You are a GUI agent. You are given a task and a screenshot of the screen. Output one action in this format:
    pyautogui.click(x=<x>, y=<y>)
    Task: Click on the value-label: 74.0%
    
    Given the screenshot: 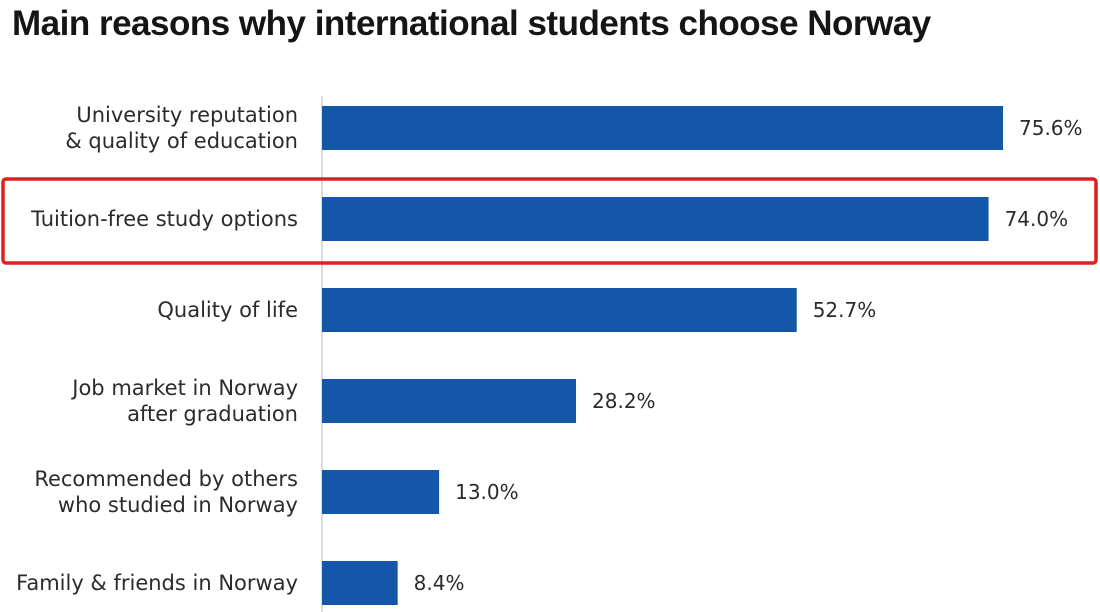 What is the action you would take?
    pyautogui.click(x=1037, y=219)
    